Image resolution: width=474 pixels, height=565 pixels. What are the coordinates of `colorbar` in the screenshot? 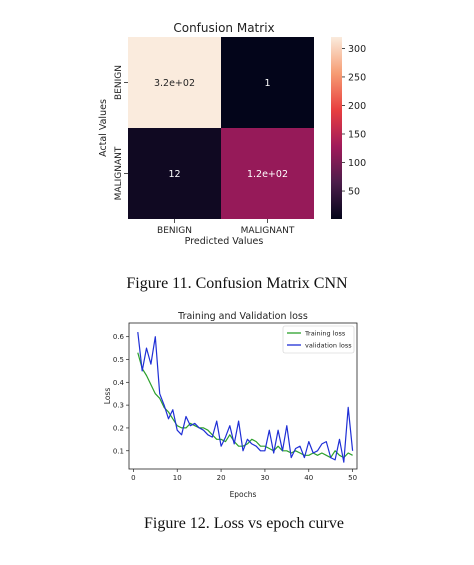 It's located at (336, 128).